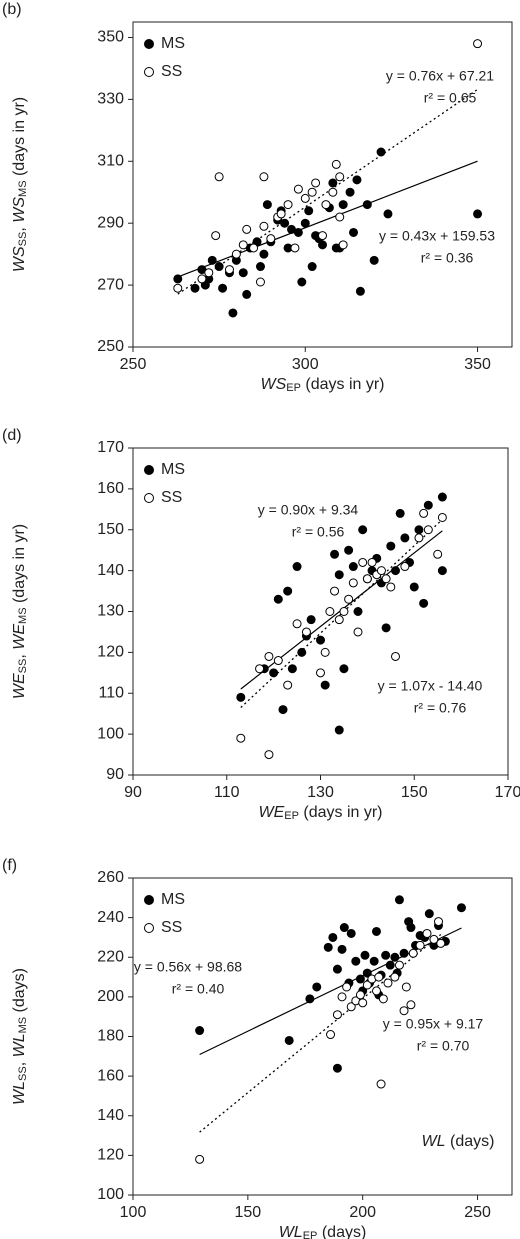  I want to click on y-tick-label: 310, so click(110, 161).